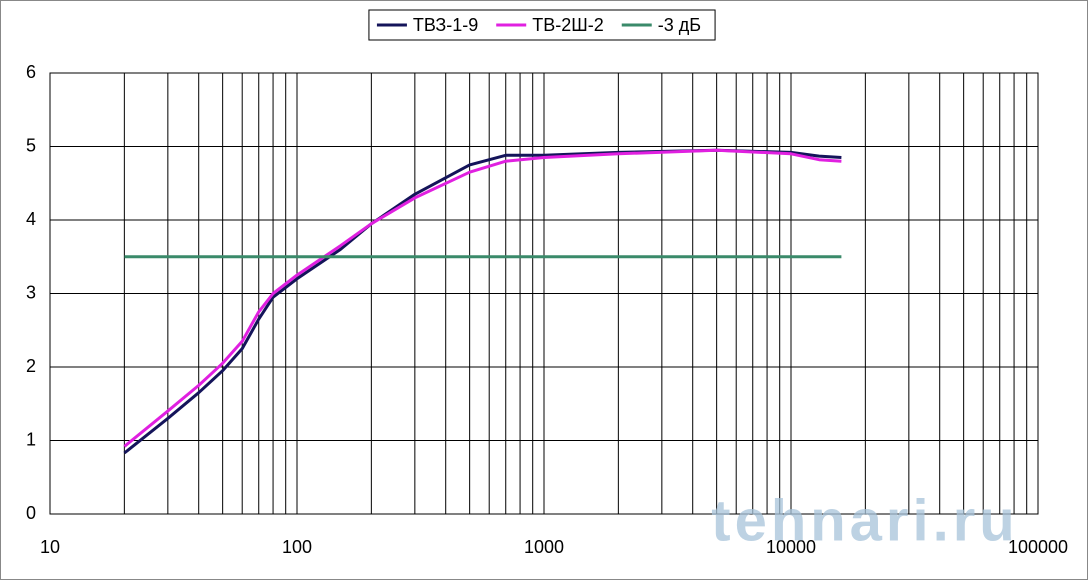 Image resolution: width=1088 pixels, height=580 pixels. I want to click on y-tick-label: 4, so click(31, 219).